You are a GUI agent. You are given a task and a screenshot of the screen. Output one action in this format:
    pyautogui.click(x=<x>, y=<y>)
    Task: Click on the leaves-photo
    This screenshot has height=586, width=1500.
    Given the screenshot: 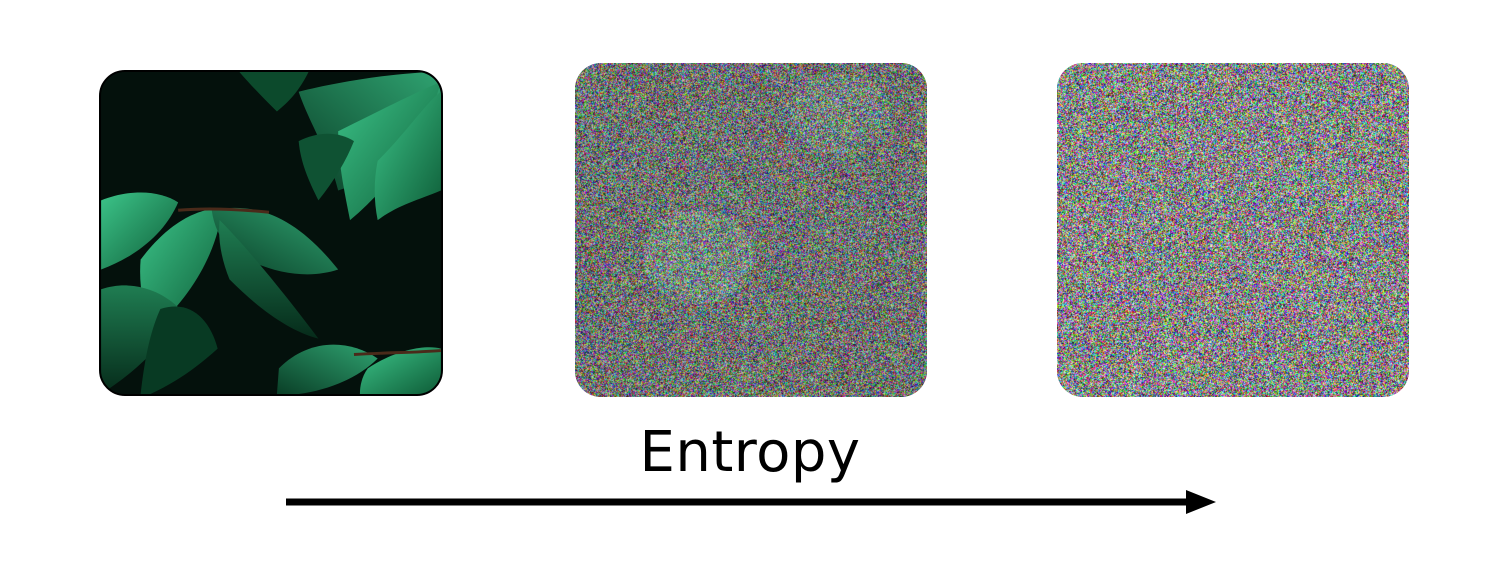 What is the action you would take?
    pyautogui.click(x=271, y=233)
    